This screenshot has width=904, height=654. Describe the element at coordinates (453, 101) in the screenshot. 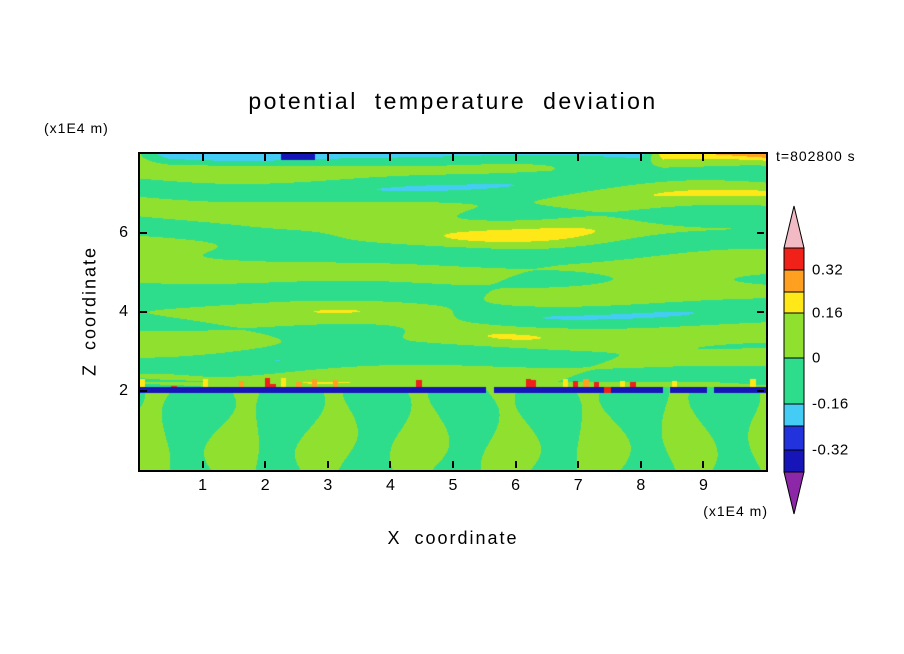

I see `chart-title: potential temperature deviation` at that location.